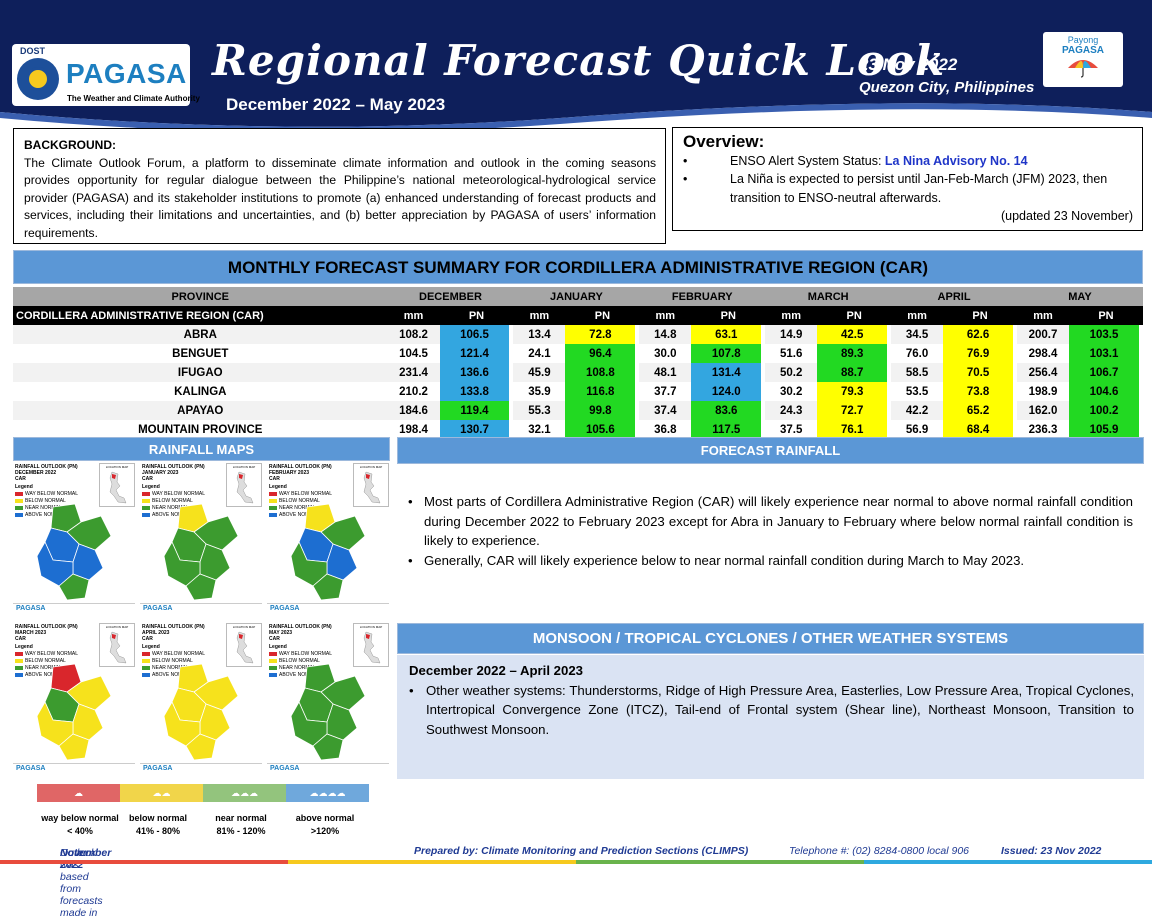 The image size is (1152, 919). What do you see at coordinates (73, 853) in the screenshot?
I see `footer-note-label: Note:` at bounding box center [73, 853].